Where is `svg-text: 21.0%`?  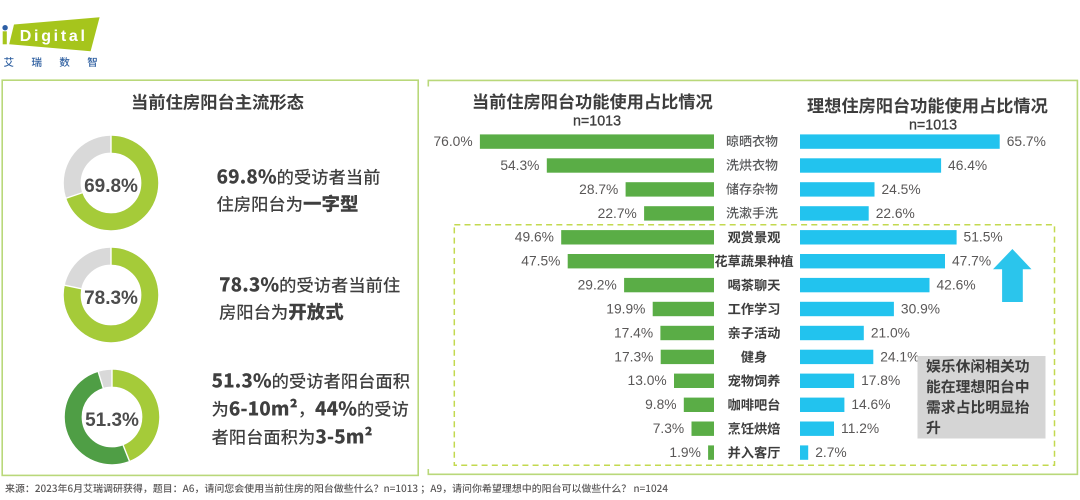
svg-text: 21.0% is located at coordinates (890, 332).